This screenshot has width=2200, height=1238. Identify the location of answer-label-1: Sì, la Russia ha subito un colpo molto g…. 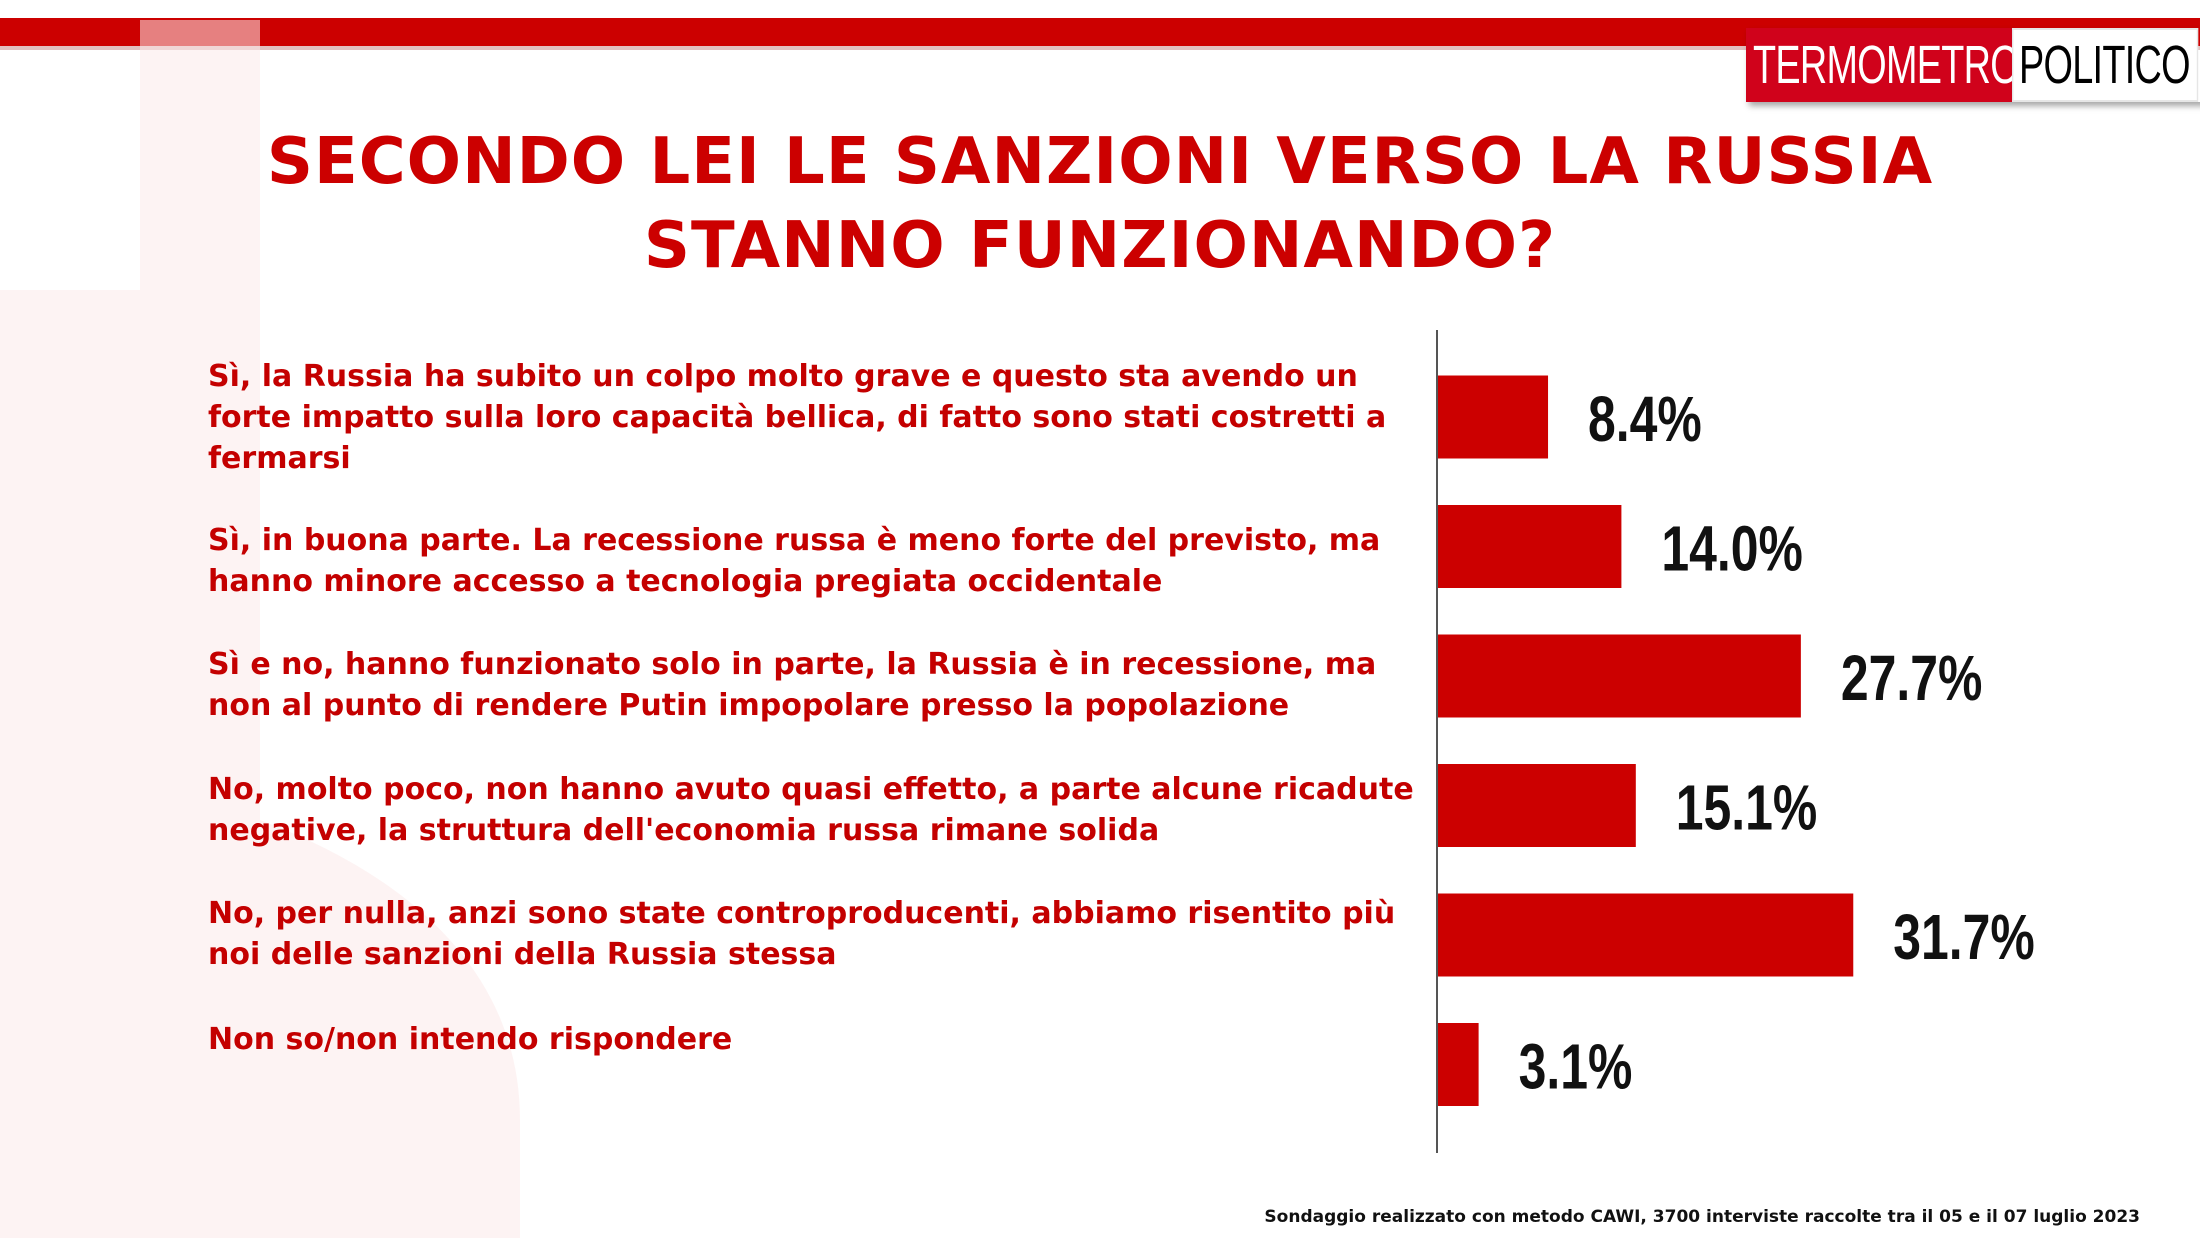
(797, 417).